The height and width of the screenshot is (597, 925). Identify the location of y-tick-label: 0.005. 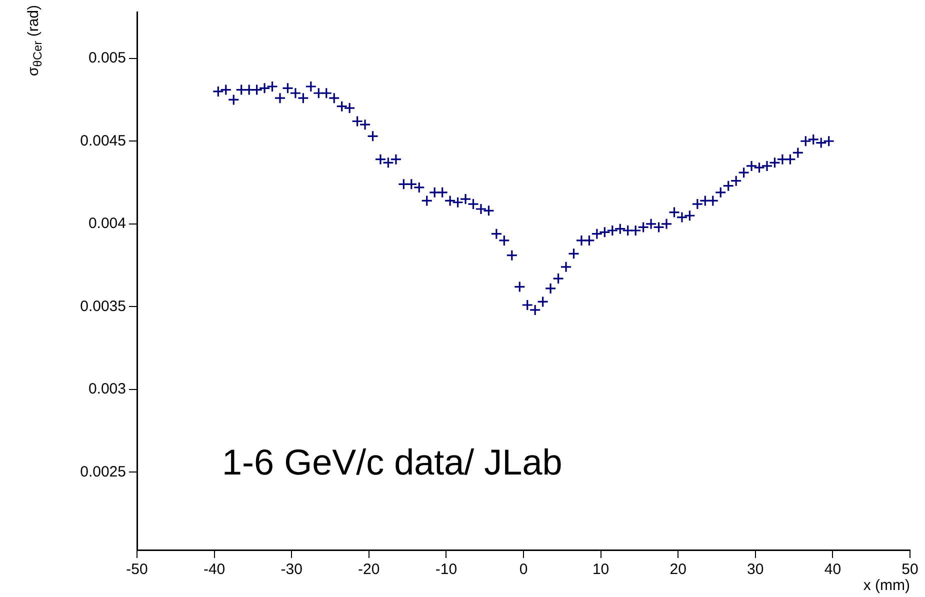
(107, 57).